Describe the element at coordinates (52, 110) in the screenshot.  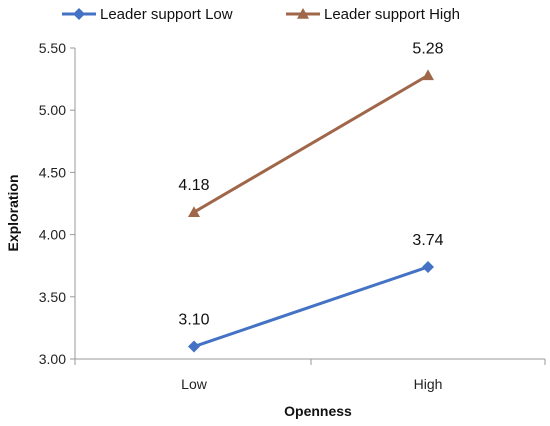
I see `y-tick-label: 5.00` at that location.